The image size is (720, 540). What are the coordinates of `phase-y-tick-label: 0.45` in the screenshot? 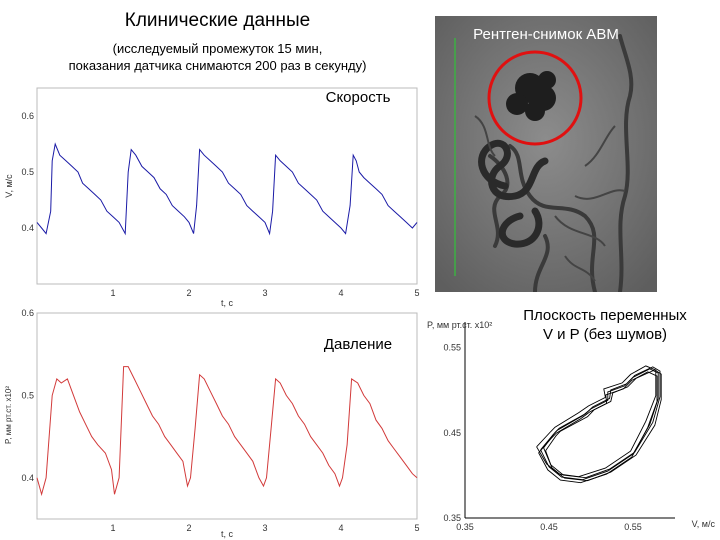 It's located at (452, 433).